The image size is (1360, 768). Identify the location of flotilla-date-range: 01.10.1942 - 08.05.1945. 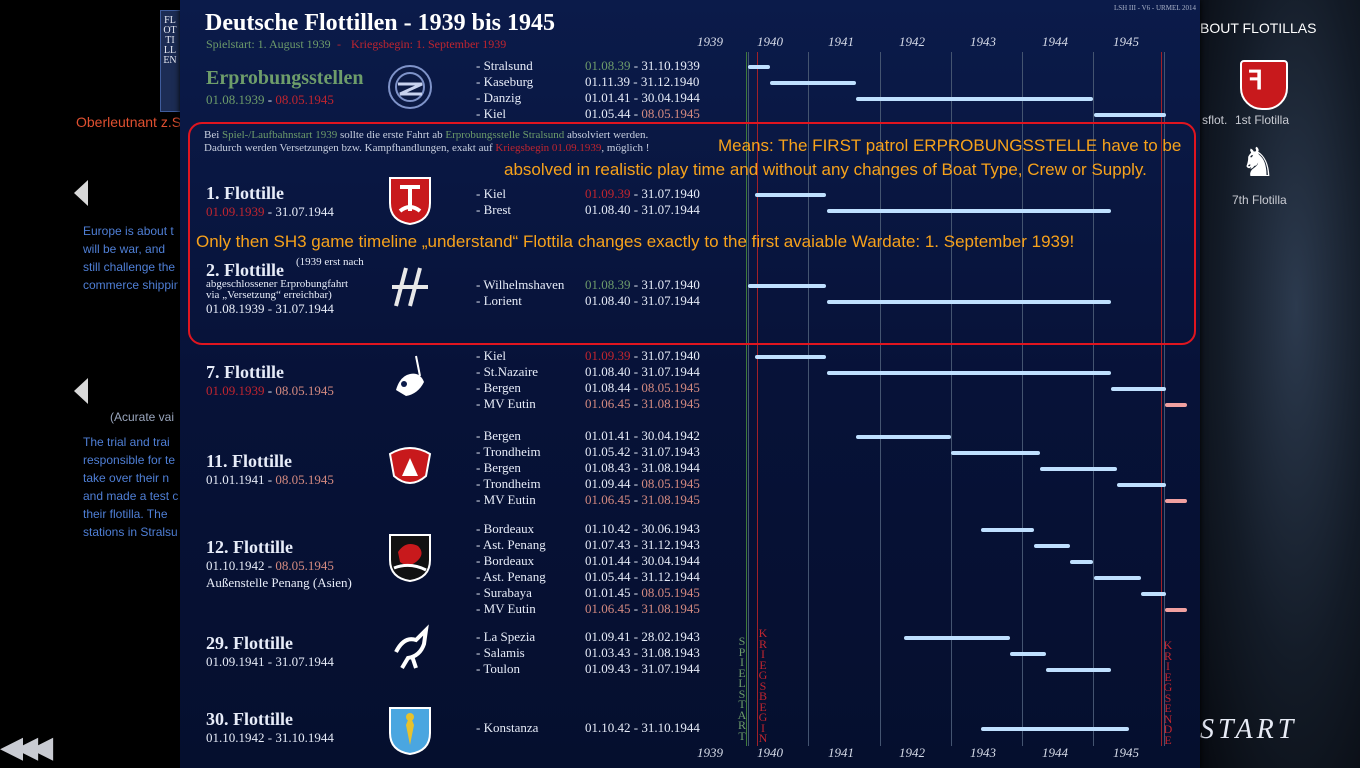
(270, 566).